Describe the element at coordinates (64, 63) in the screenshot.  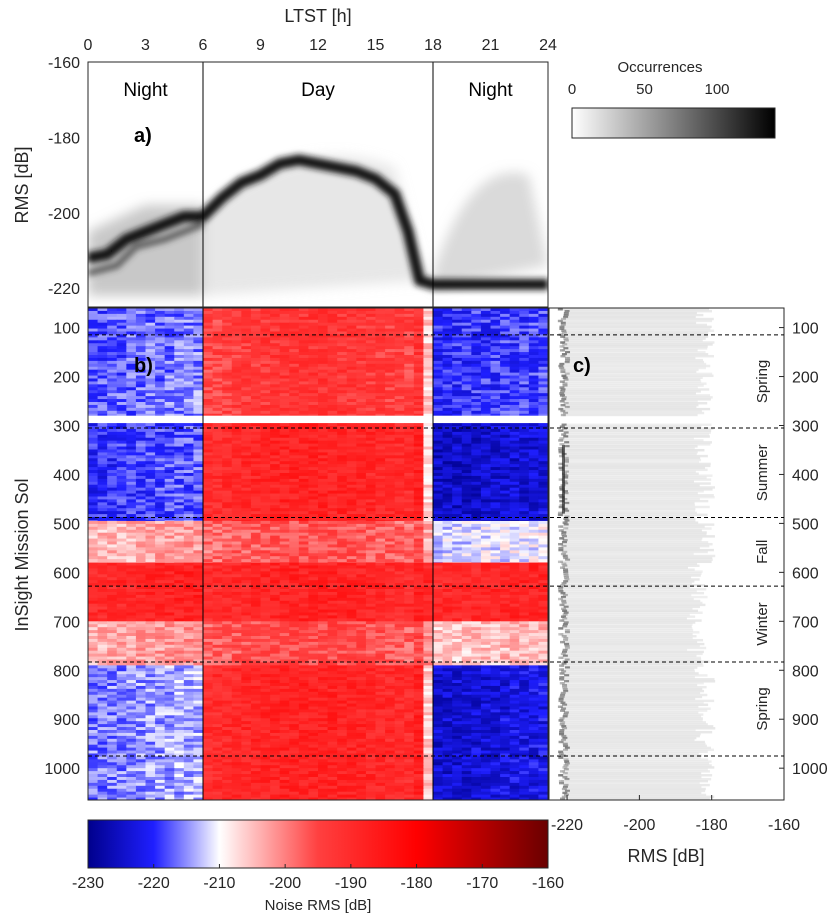
I see `panel-a-ytick-0: -160` at that location.